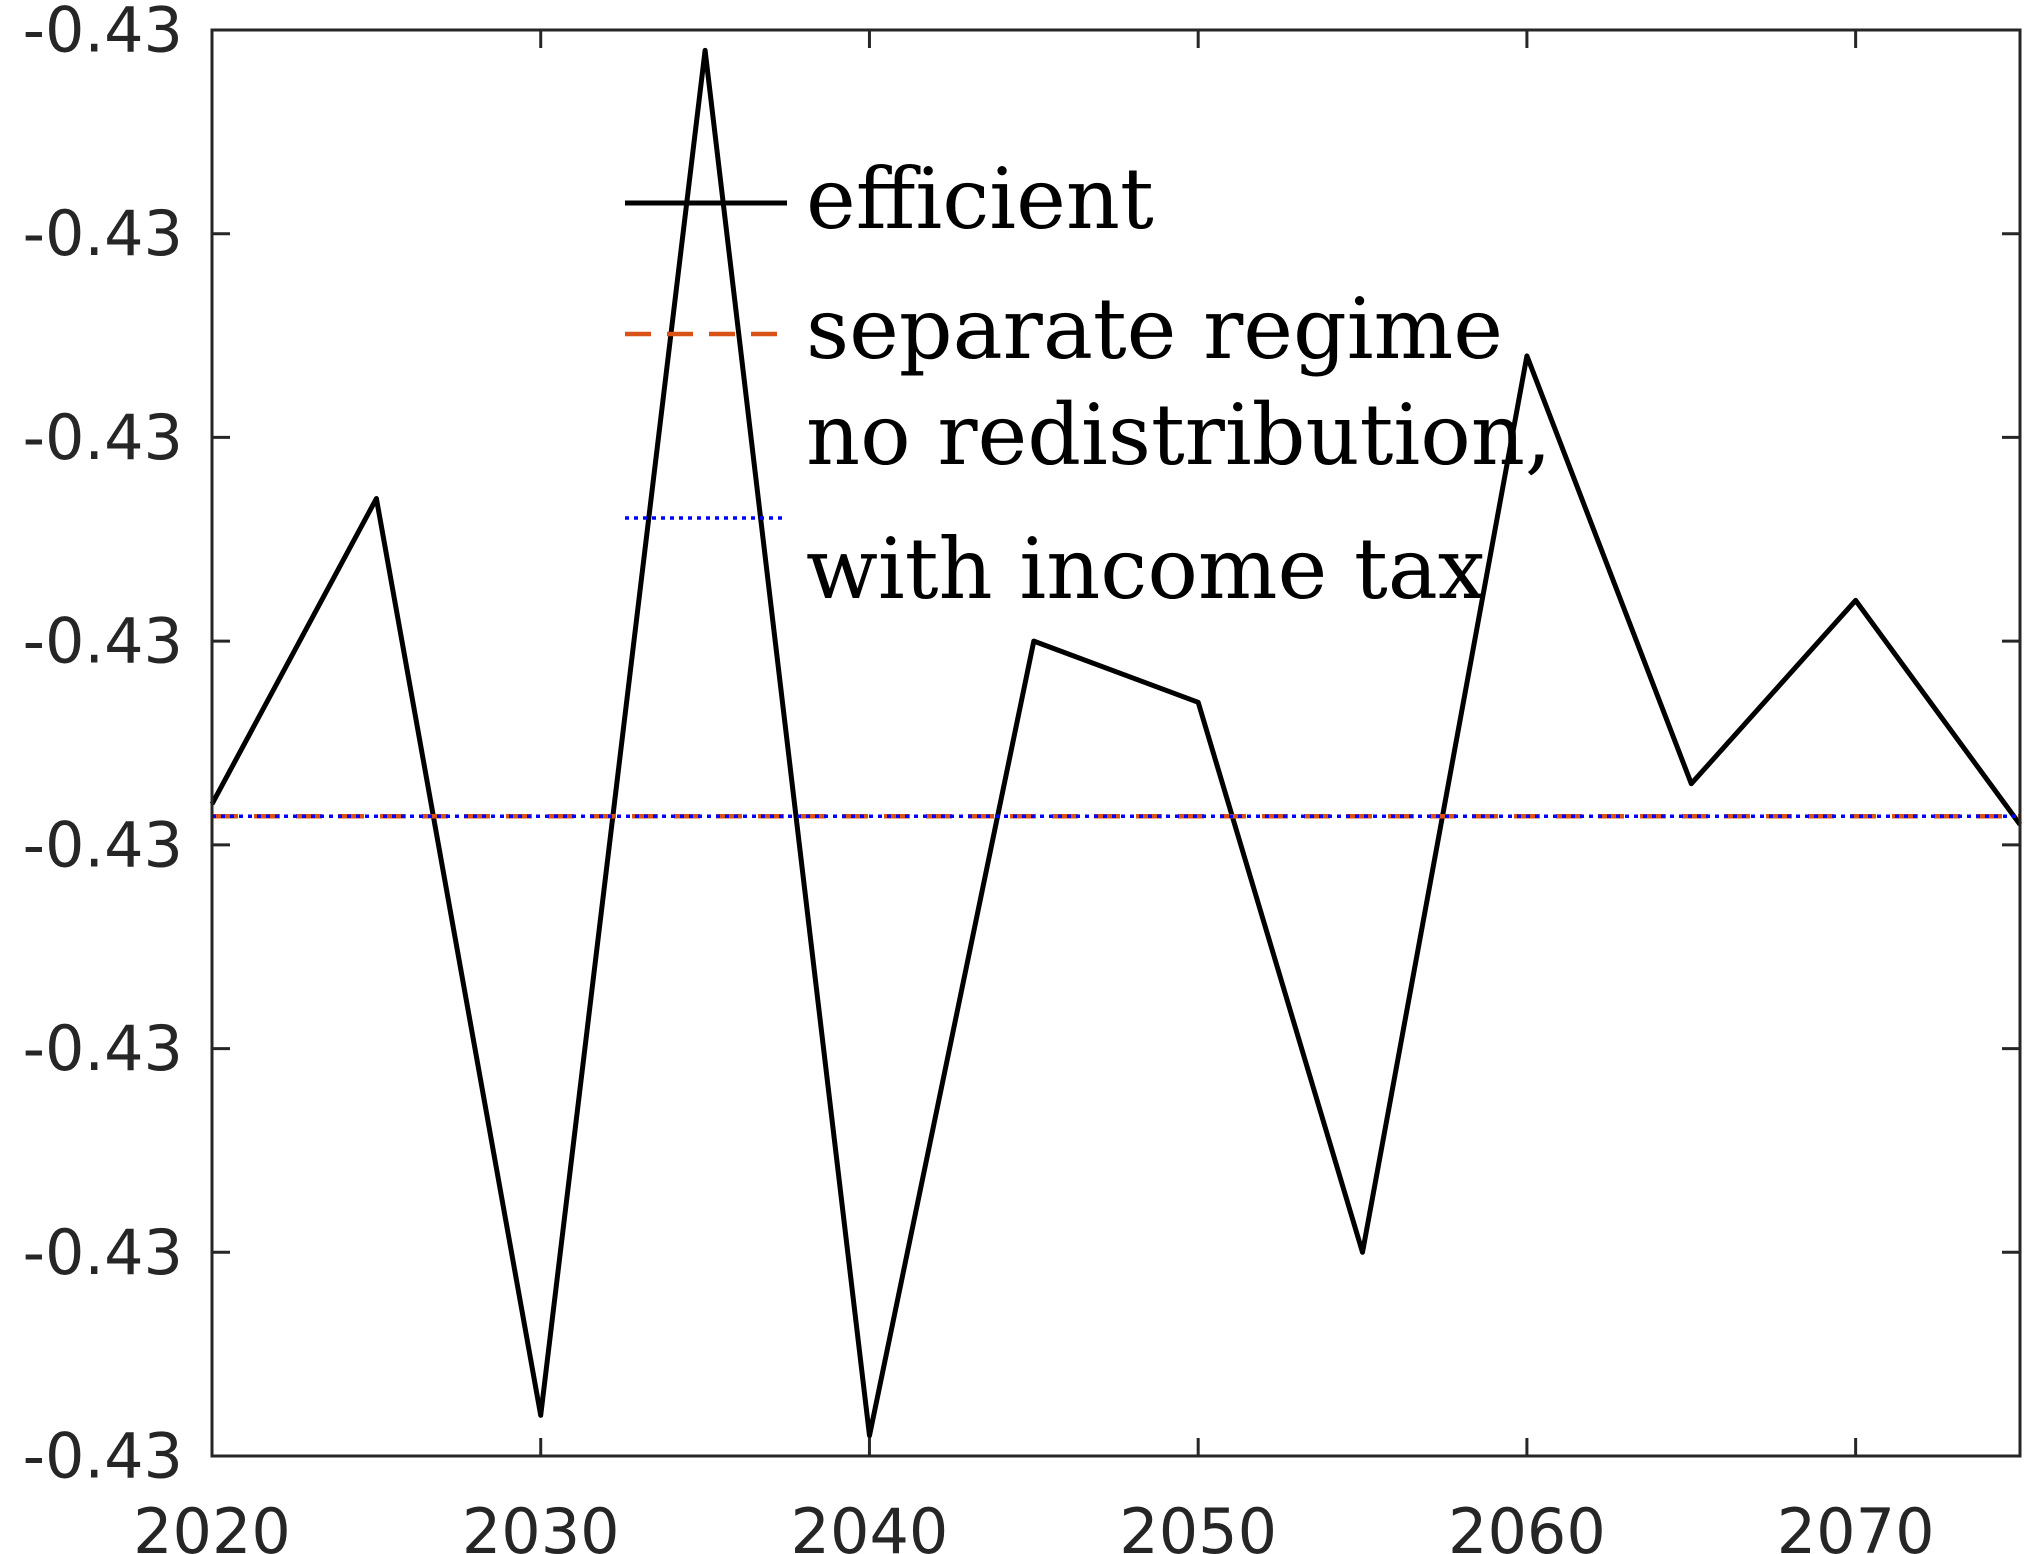 Image resolution: width=2024 pixels, height=1554 pixels. Describe the element at coordinates (980, 199) in the screenshot. I see `legend-label-1: efficient` at that location.